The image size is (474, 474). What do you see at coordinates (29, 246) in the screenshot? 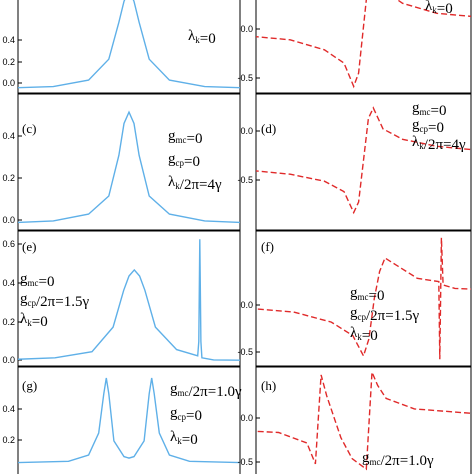
I see `panel-label-e: (e)` at bounding box center [29, 246].